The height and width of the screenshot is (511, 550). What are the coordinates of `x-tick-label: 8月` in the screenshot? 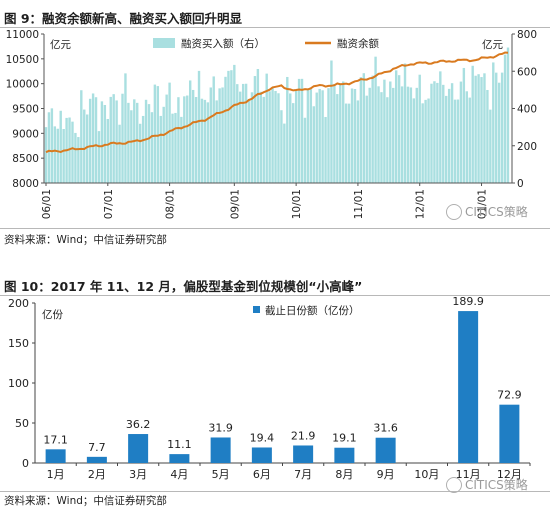 It's located at (344, 474).